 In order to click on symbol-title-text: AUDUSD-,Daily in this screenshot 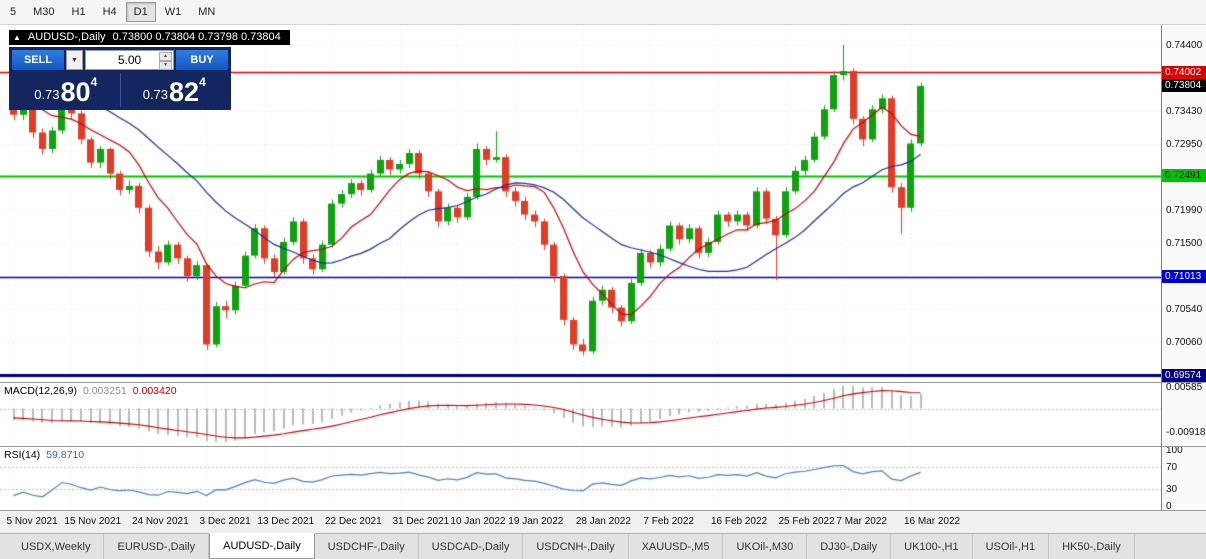, I will do `click(66, 37)`.